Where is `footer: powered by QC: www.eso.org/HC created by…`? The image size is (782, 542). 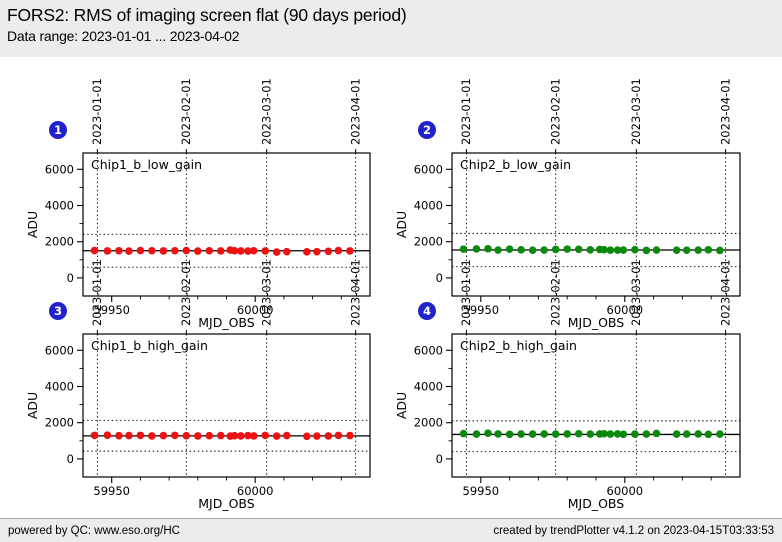 footer: powered by QC: www.eso.org/HC created by… is located at coordinates (391, 530).